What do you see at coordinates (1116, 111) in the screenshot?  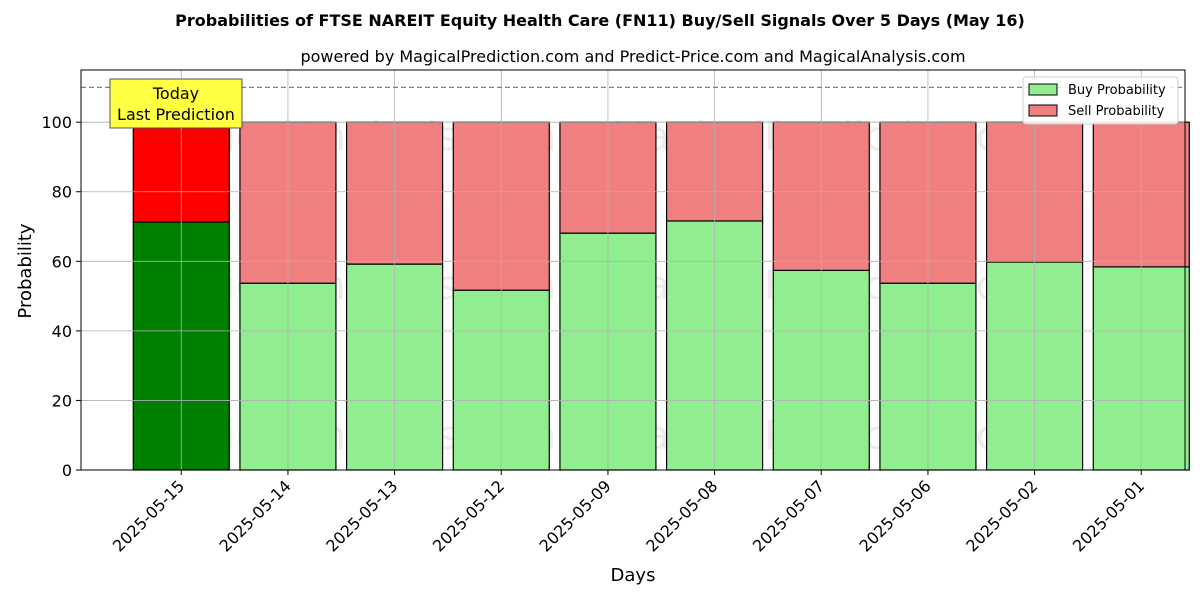 I see `legend-label: Sell Probability` at bounding box center [1116, 111].